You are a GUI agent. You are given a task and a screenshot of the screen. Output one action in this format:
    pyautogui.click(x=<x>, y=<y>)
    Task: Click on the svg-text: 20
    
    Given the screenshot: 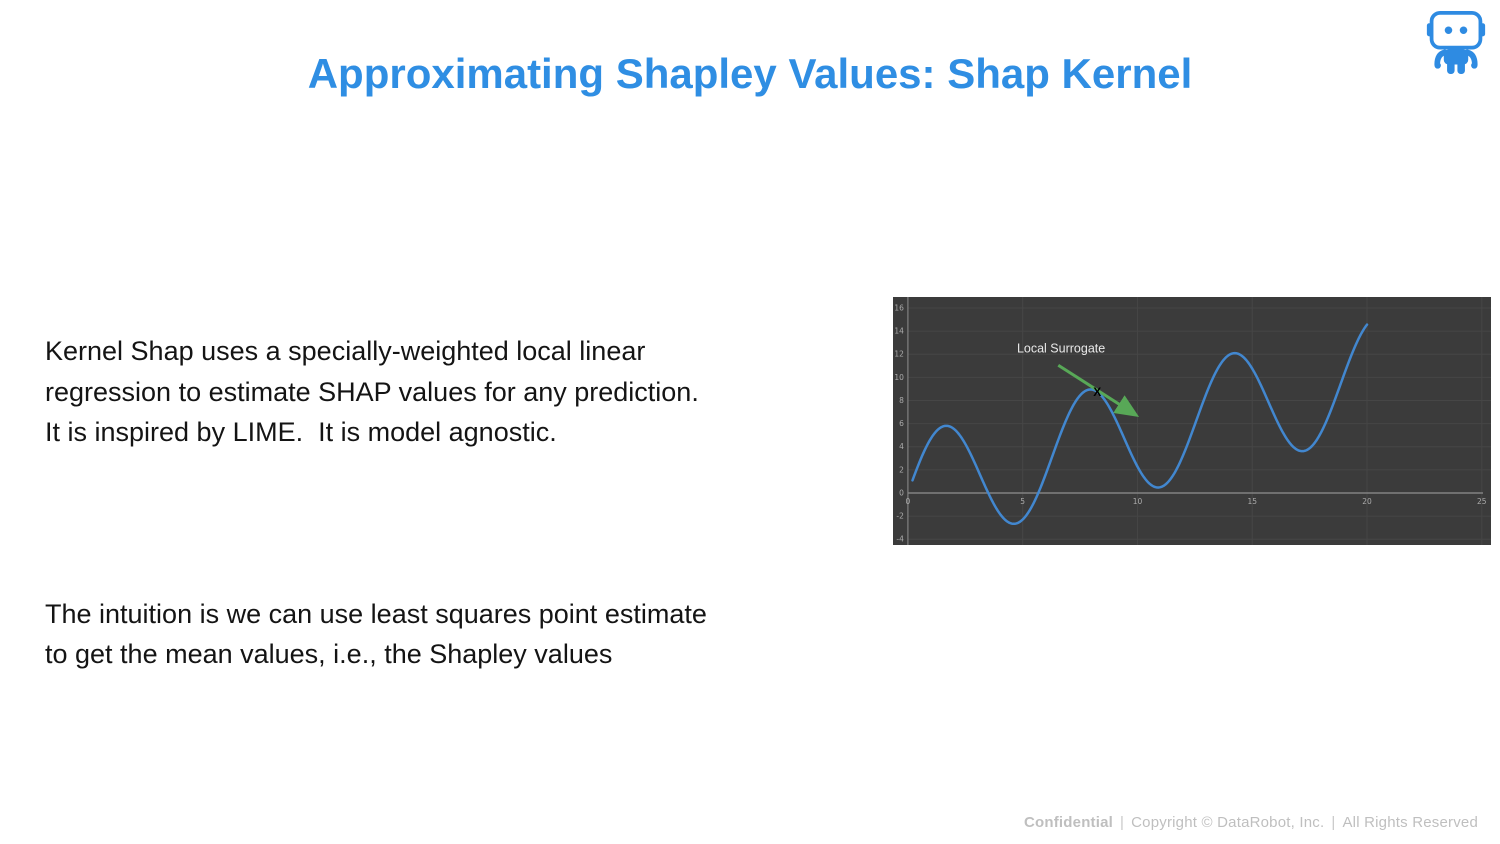 What is the action you would take?
    pyautogui.click(x=1367, y=501)
    